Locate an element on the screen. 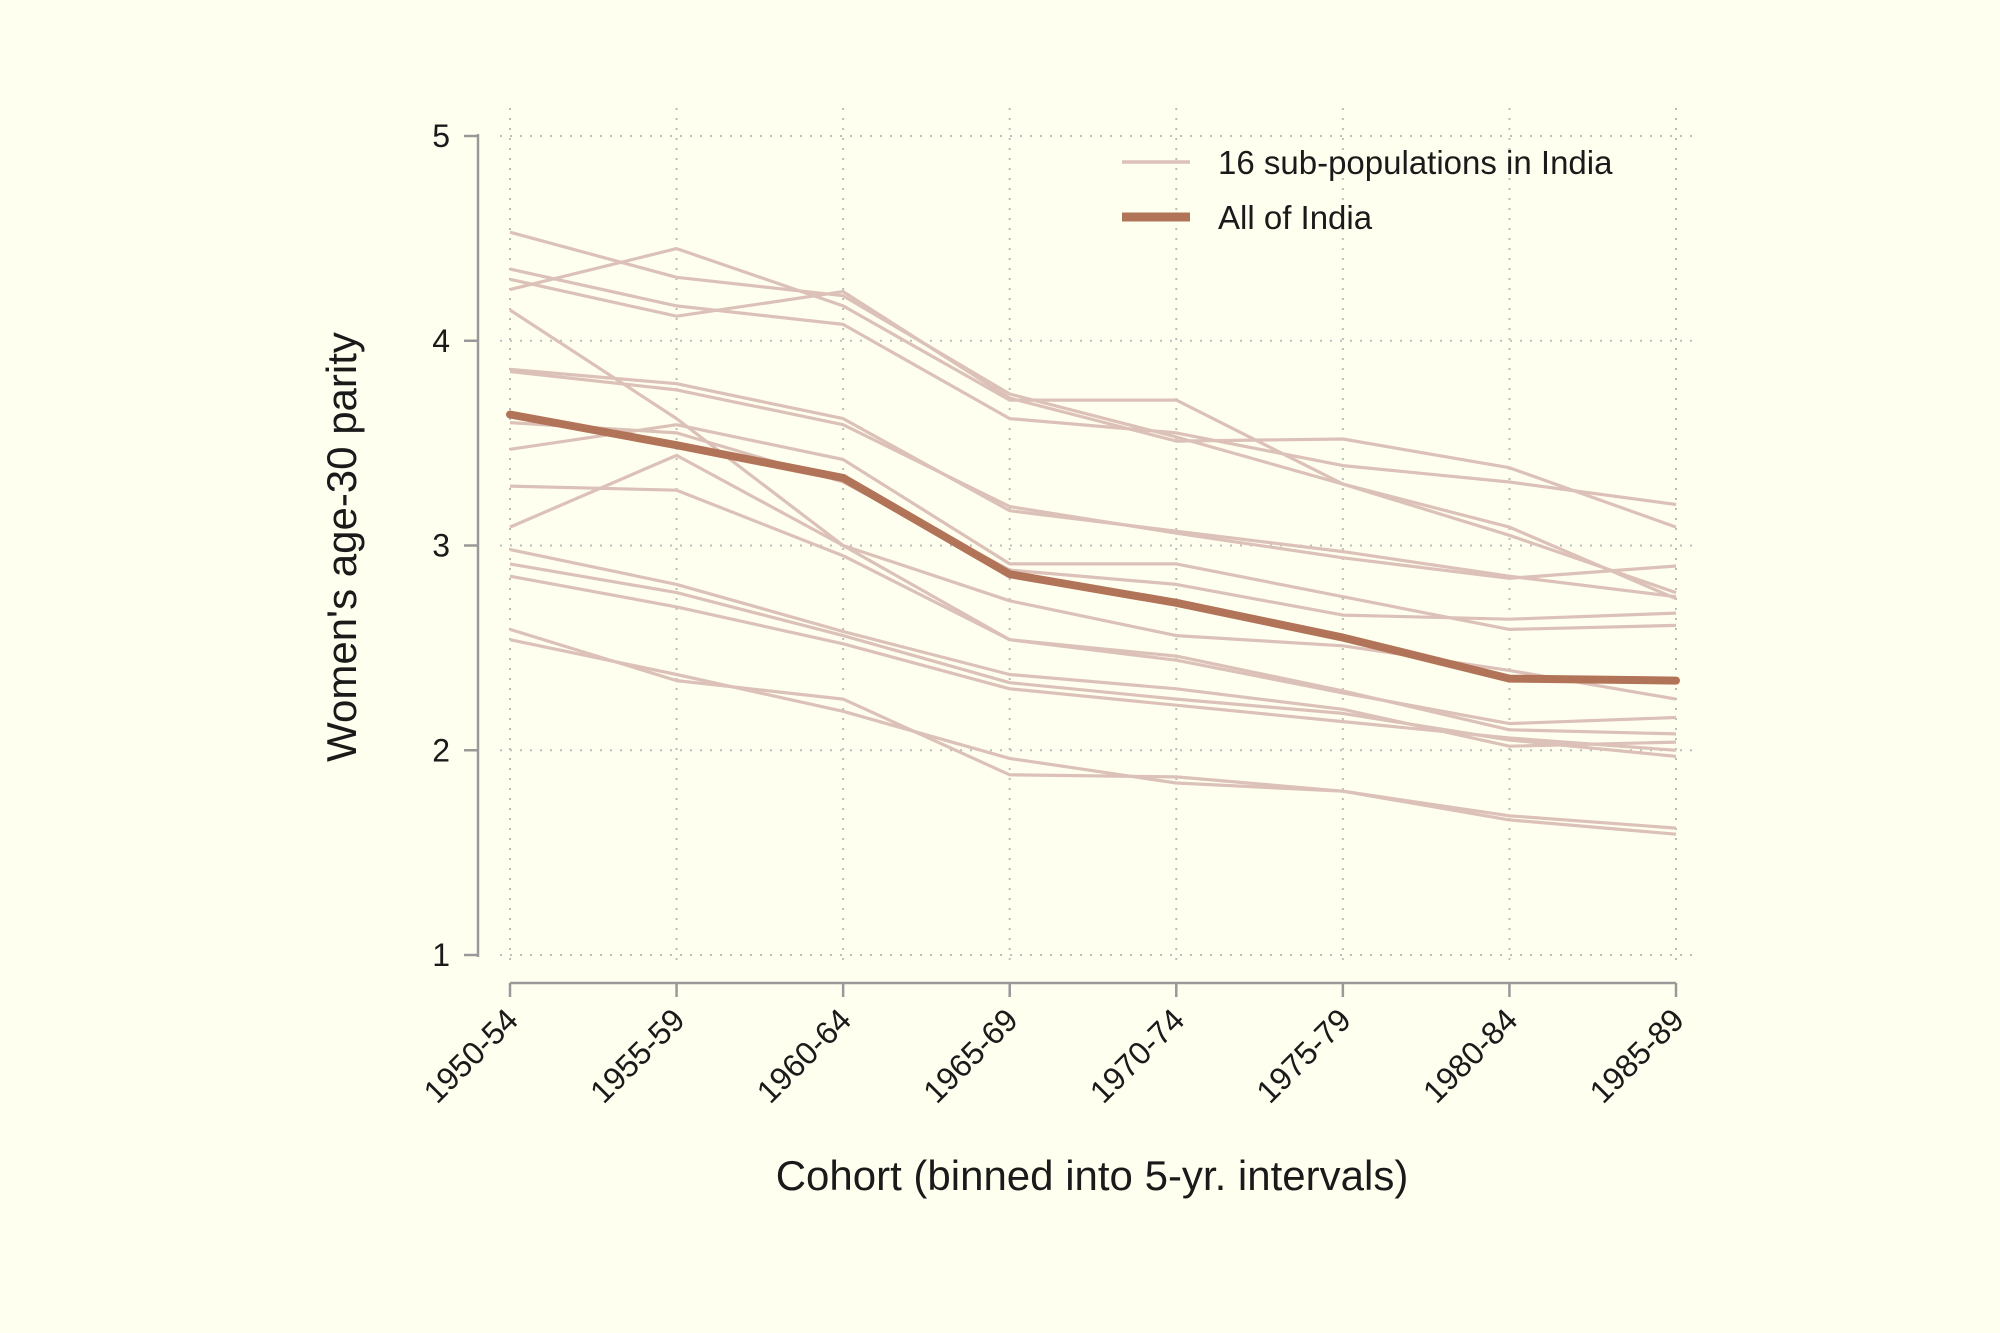 The height and width of the screenshot is (1333, 2000). india-line-group is located at coordinates (1093, 547).